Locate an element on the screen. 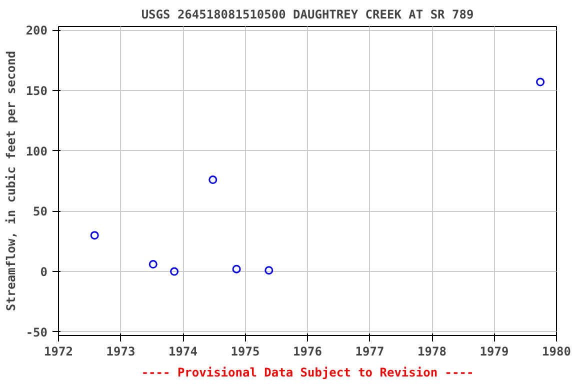  x-tick-label: 1973 is located at coordinates (121, 351).